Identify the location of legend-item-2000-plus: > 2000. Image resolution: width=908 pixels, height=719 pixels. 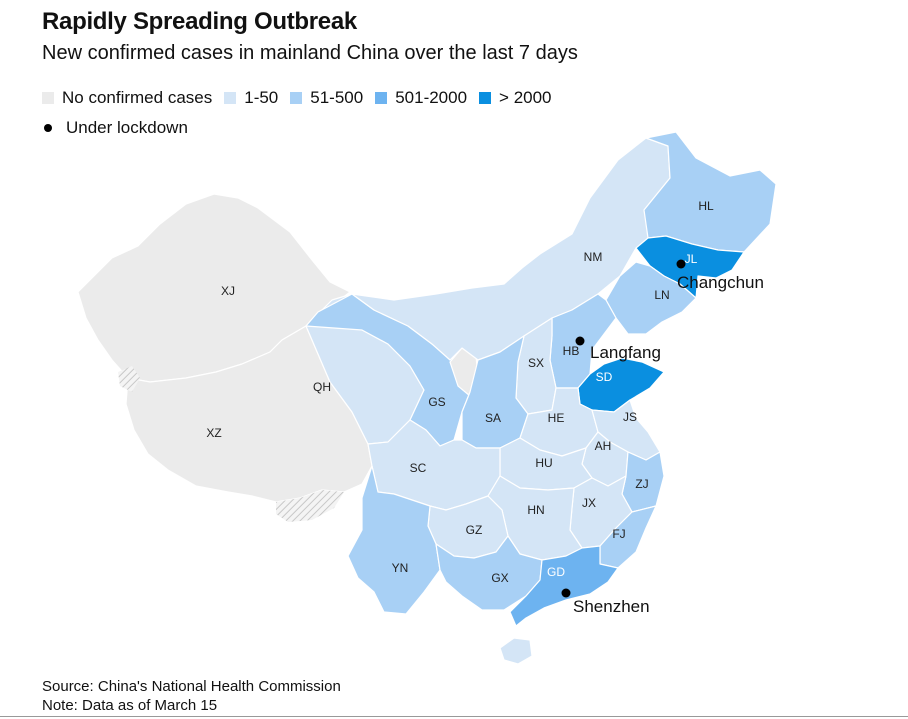
(515, 98).